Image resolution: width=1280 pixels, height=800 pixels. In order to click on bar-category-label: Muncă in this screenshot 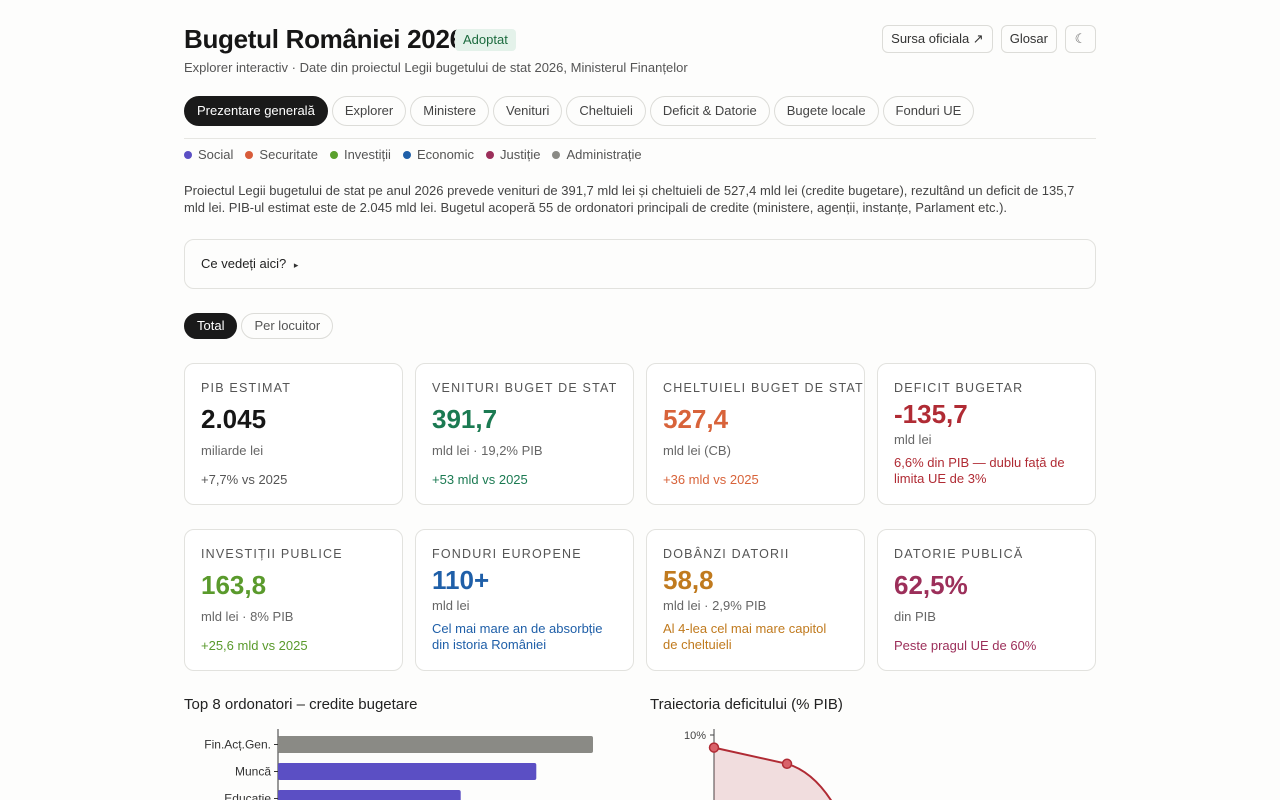, I will do `click(253, 772)`.